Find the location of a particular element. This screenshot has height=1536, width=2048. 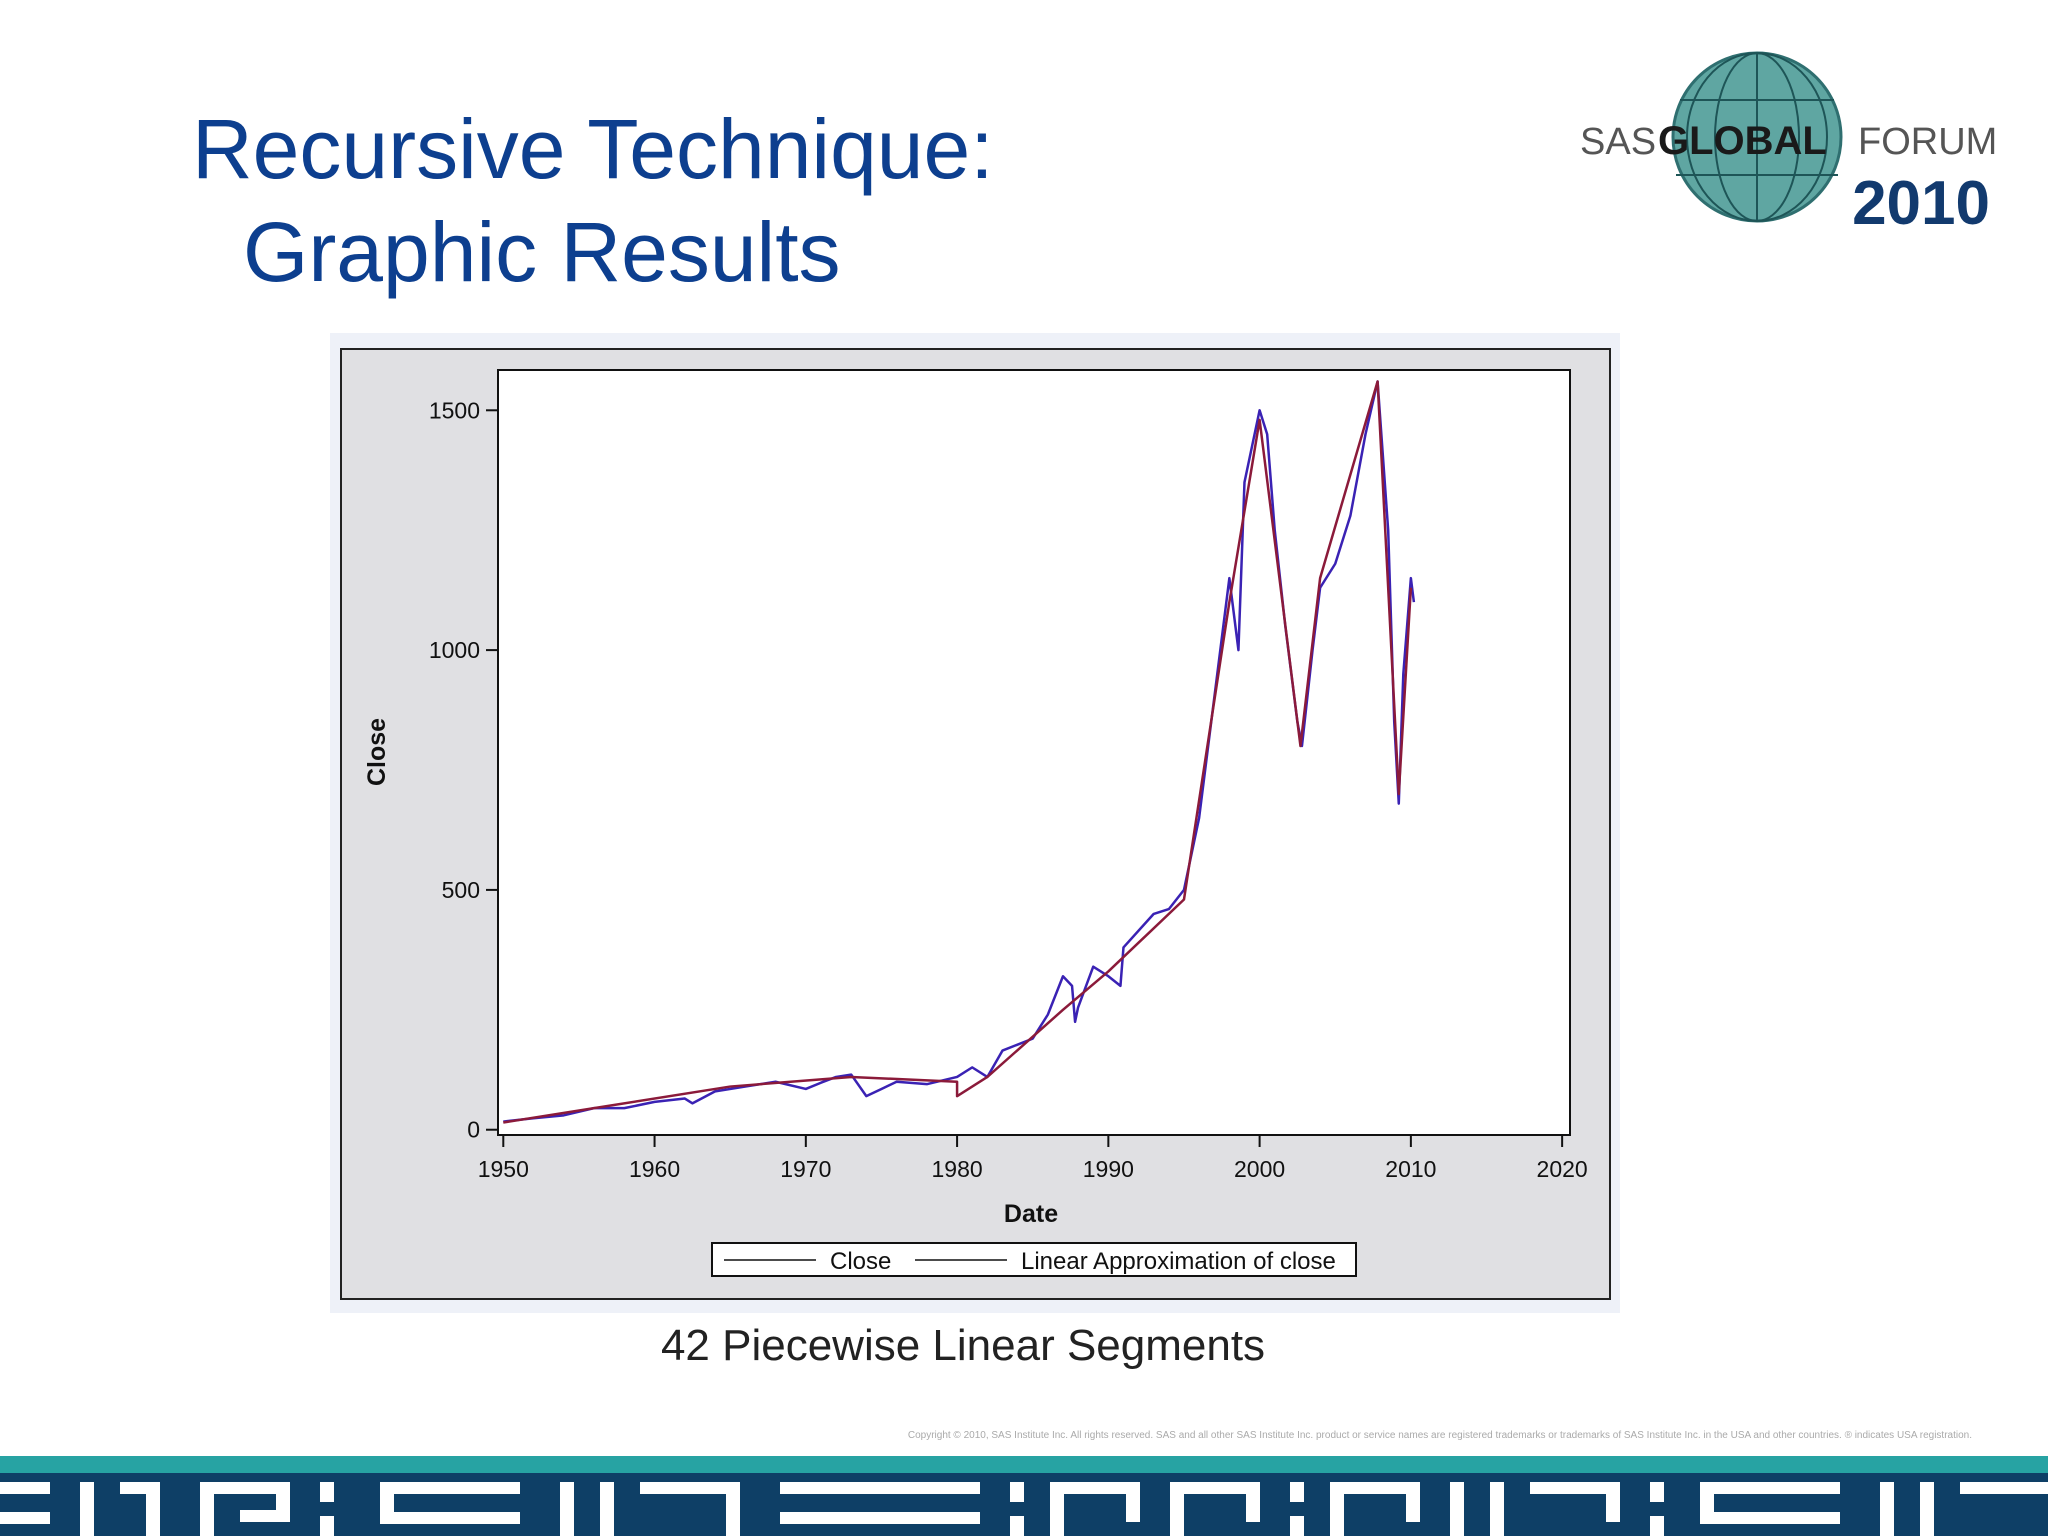

y-axis-label: Close is located at coordinates (377, 752).